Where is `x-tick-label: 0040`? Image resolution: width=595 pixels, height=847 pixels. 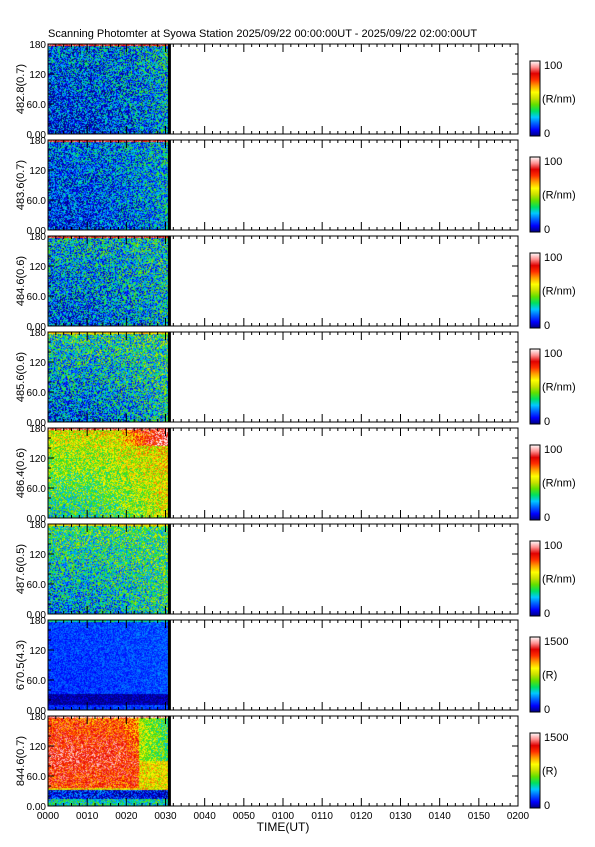 x-tick-label: 0040 is located at coordinates (205, 816).